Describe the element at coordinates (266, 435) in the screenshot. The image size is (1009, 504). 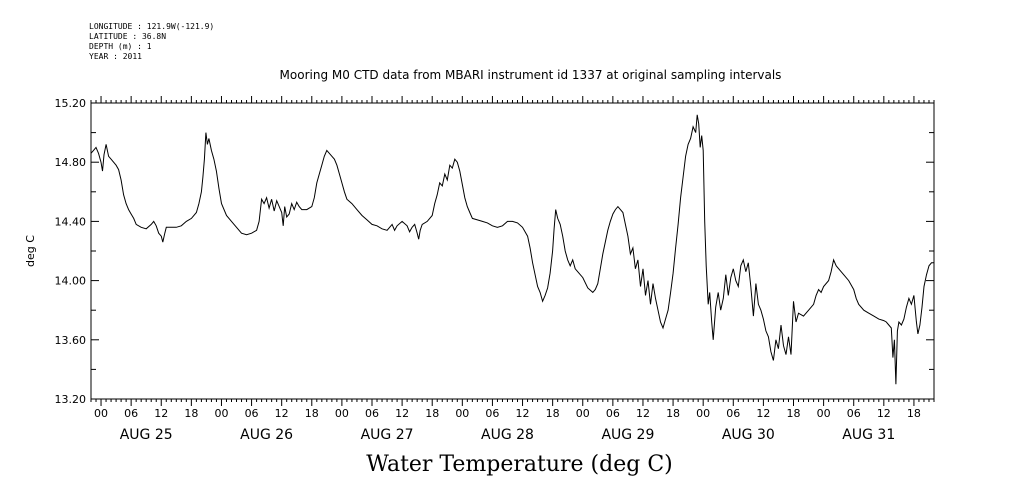
I see `x-day-label: AUG 26` at that location.